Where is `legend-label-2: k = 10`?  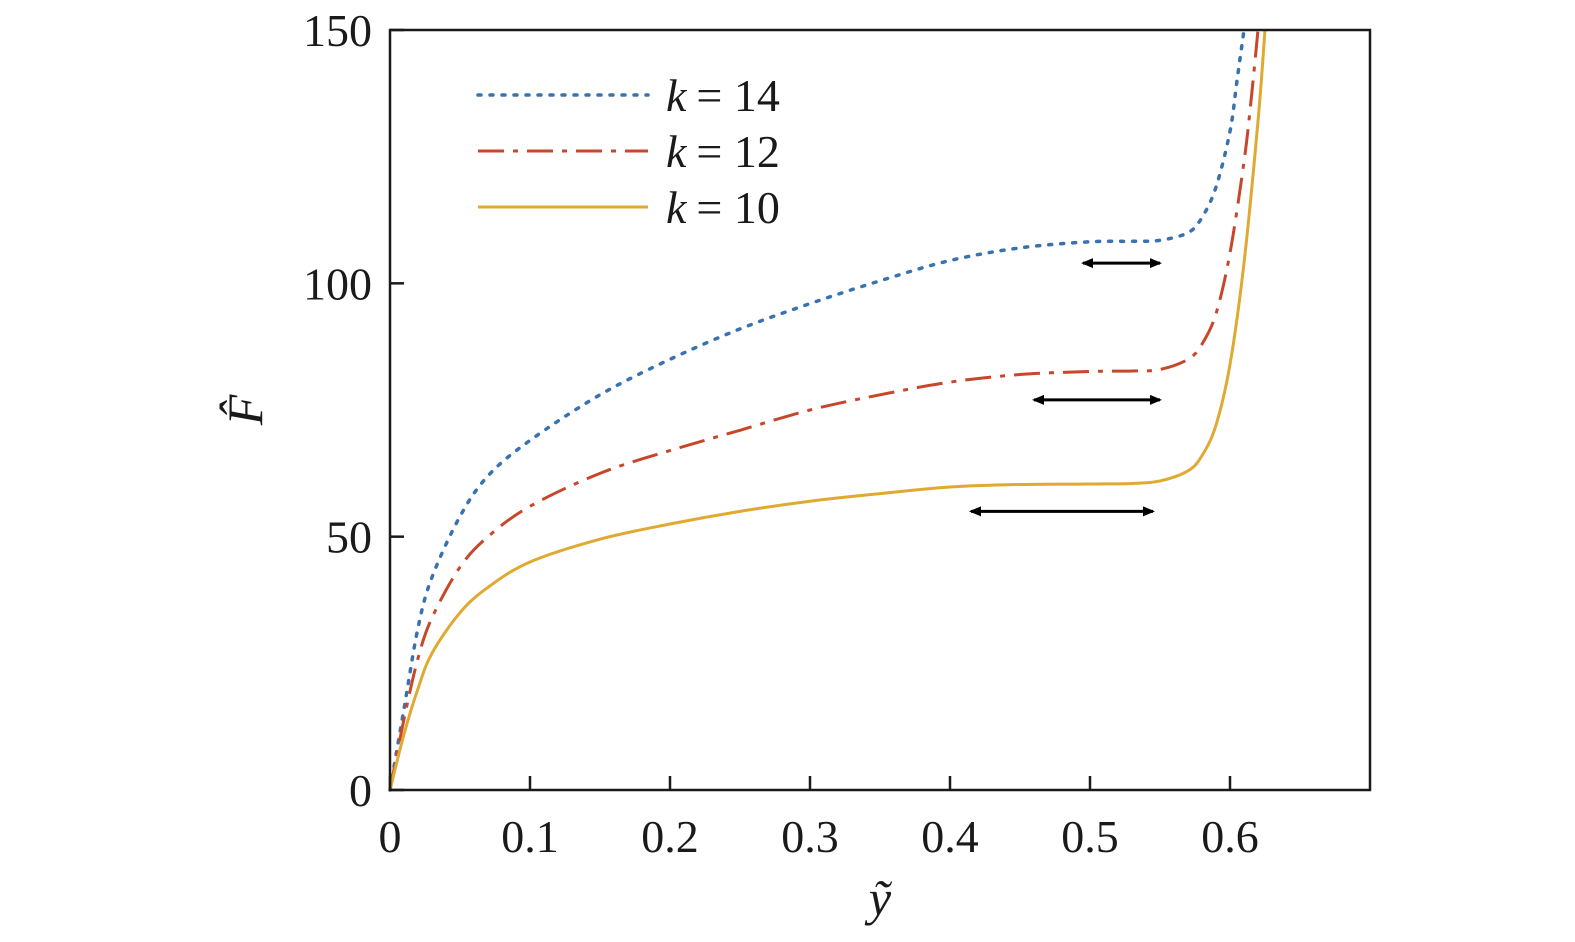
legend-label-2: k = 10 is located at coordinates (723, 207).